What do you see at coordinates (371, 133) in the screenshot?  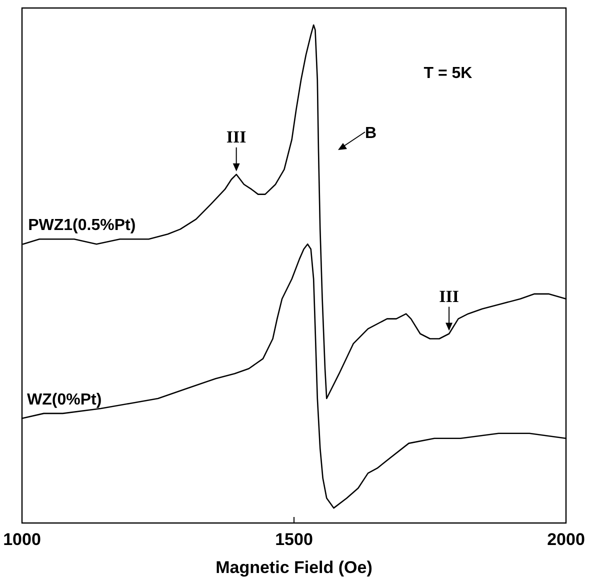 I see `annotation: B` at bounding box center [371, 133].